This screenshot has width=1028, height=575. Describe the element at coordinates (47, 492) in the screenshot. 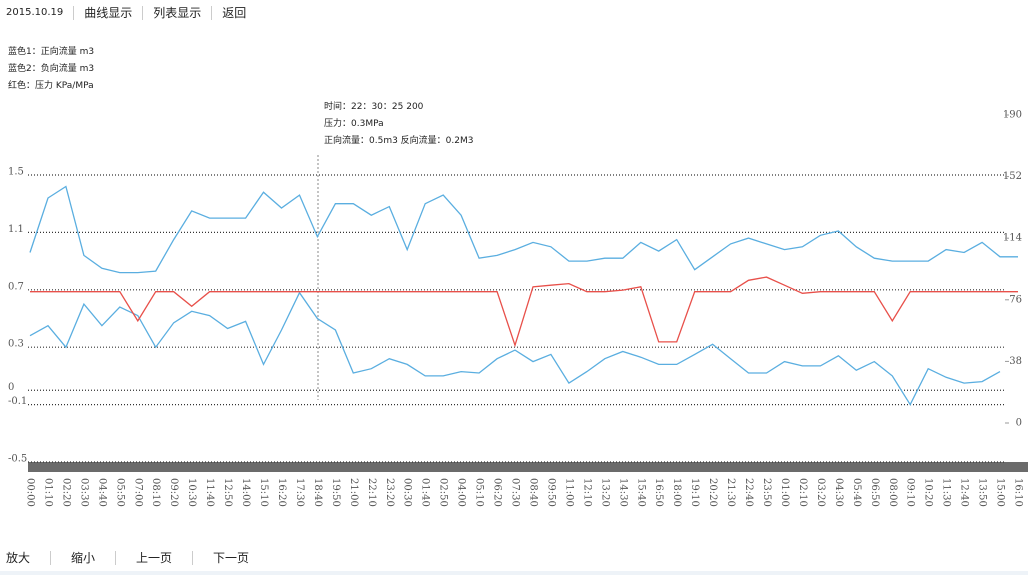

I see `x-tick-label: 01:10` at that location.